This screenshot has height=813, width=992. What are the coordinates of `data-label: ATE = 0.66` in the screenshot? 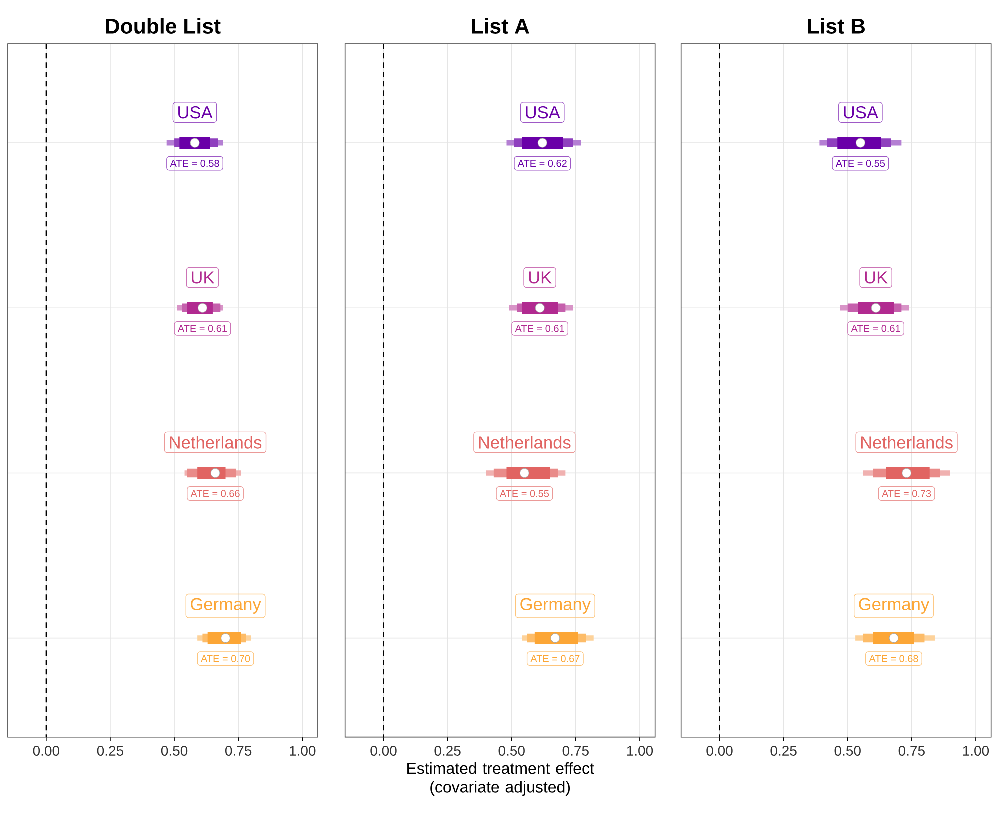 It's located at (215, 494).